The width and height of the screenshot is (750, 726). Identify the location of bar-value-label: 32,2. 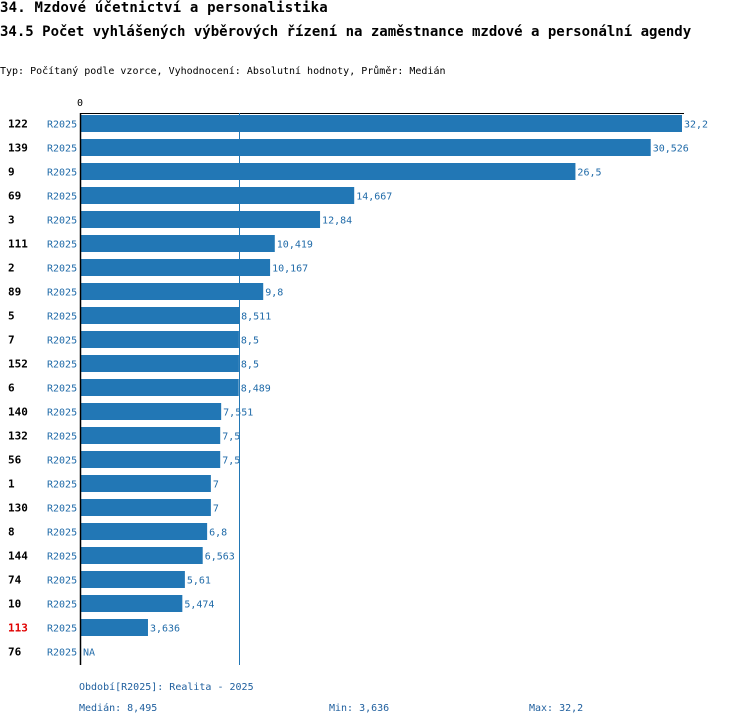
(696, 125).